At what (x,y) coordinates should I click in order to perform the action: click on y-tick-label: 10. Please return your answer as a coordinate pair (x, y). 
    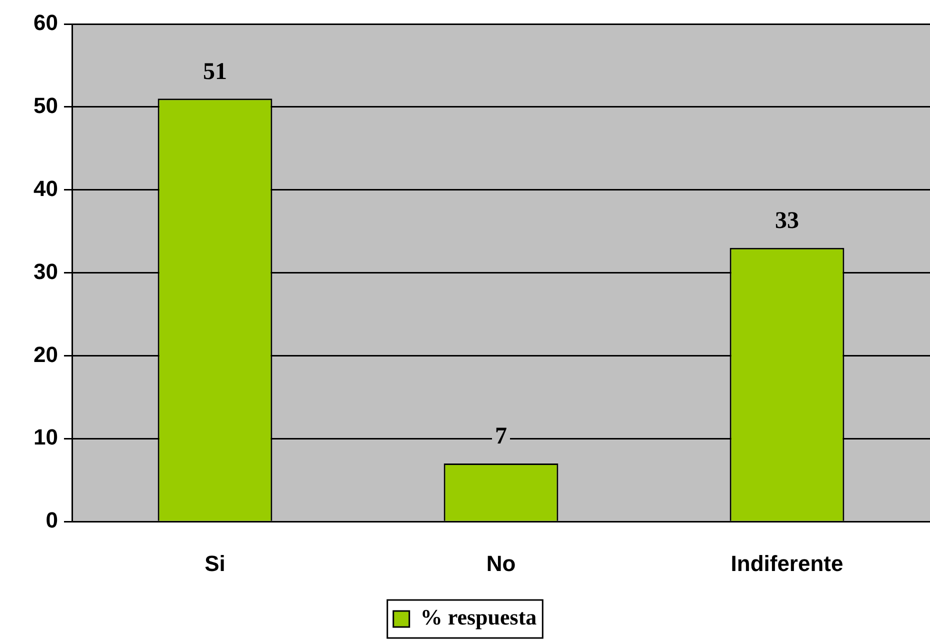
    Looking at the image, I should click on (46, 437).